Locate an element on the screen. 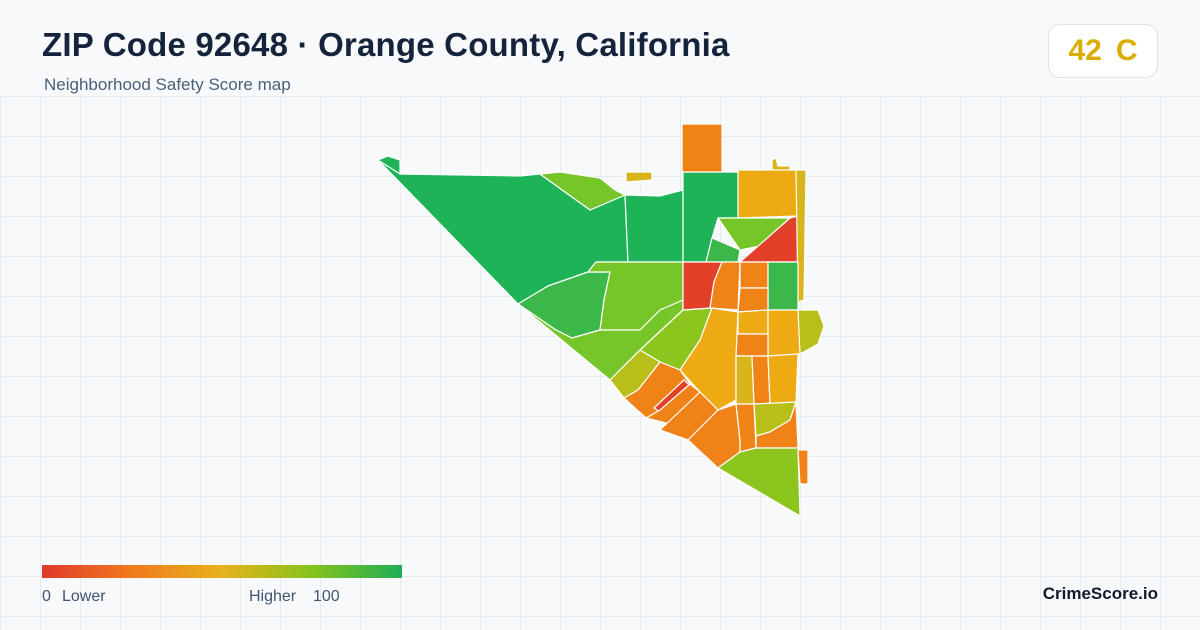 Image resolution: width=1200 pixels, height=630 pixels. safety-score-grade: C is located at coordinates (1126, 50).